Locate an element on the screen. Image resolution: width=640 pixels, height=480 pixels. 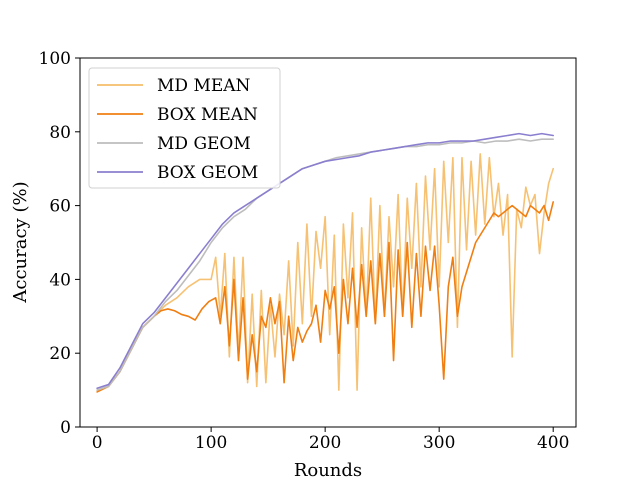
legend-label-box-geom: BOX GEOM is located at coordinates (207, 173).